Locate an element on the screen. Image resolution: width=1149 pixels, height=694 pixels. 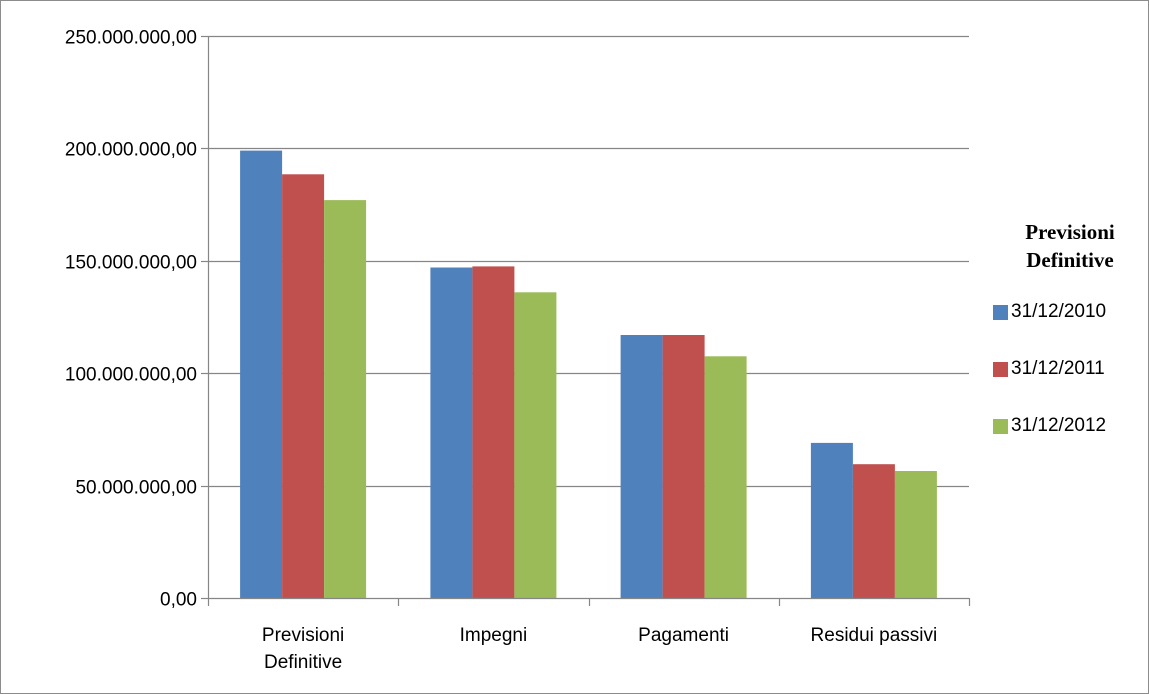
legend-item: 31/12/2011 is located at coordinates (1071, 369).